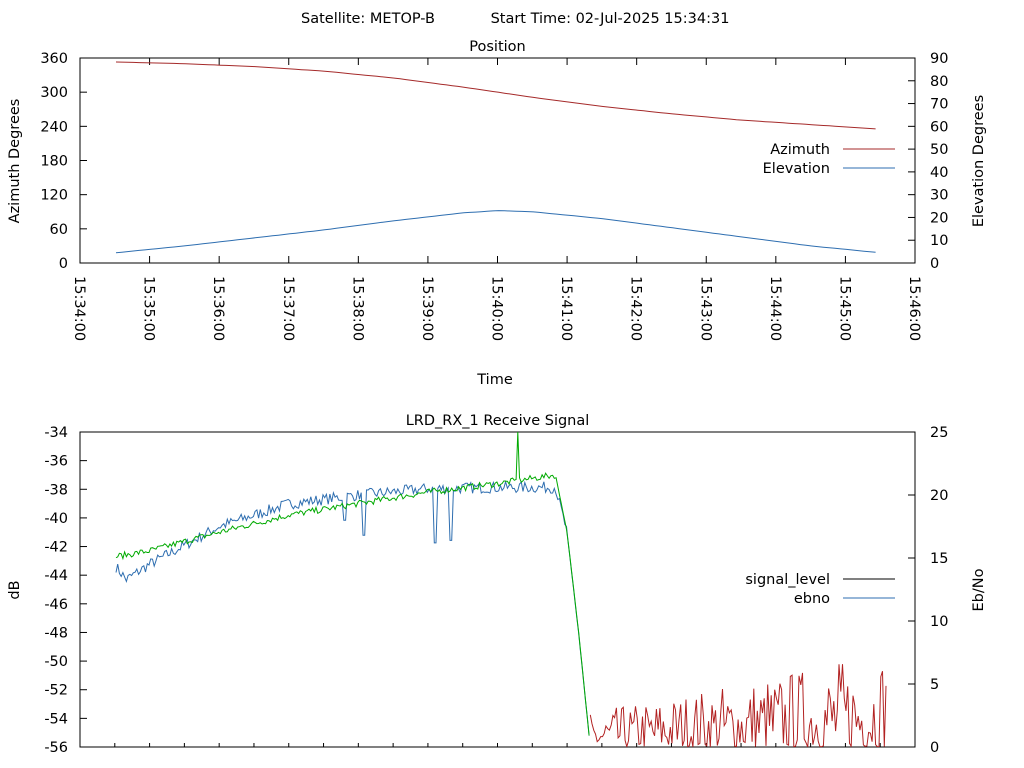  Describe the element at coordinates (610, 19) in the screenshot. I see `start-time-label: Start Time: 02-Jul-2025 15:34:31` at that location.